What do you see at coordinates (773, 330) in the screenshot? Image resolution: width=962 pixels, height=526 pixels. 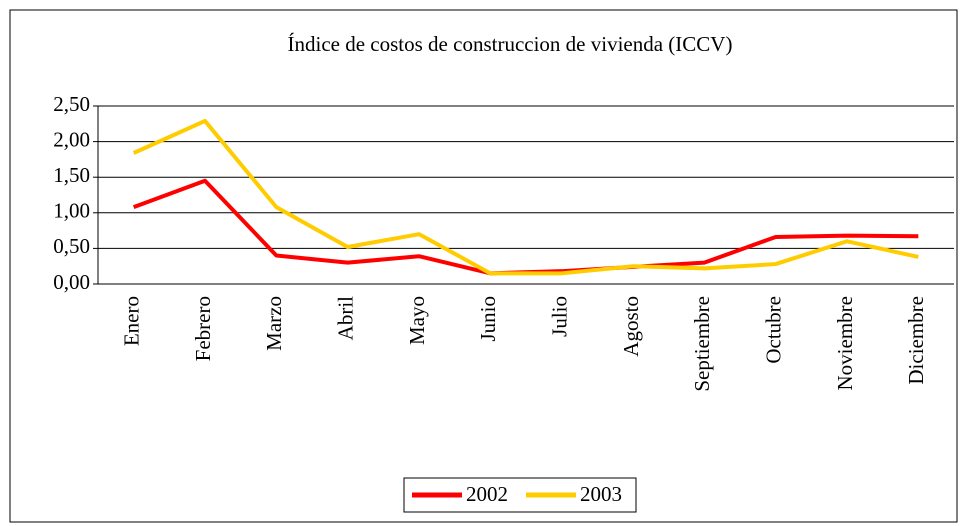 I see `x-tick-label: Octubre` at bounding box center [773, 330].